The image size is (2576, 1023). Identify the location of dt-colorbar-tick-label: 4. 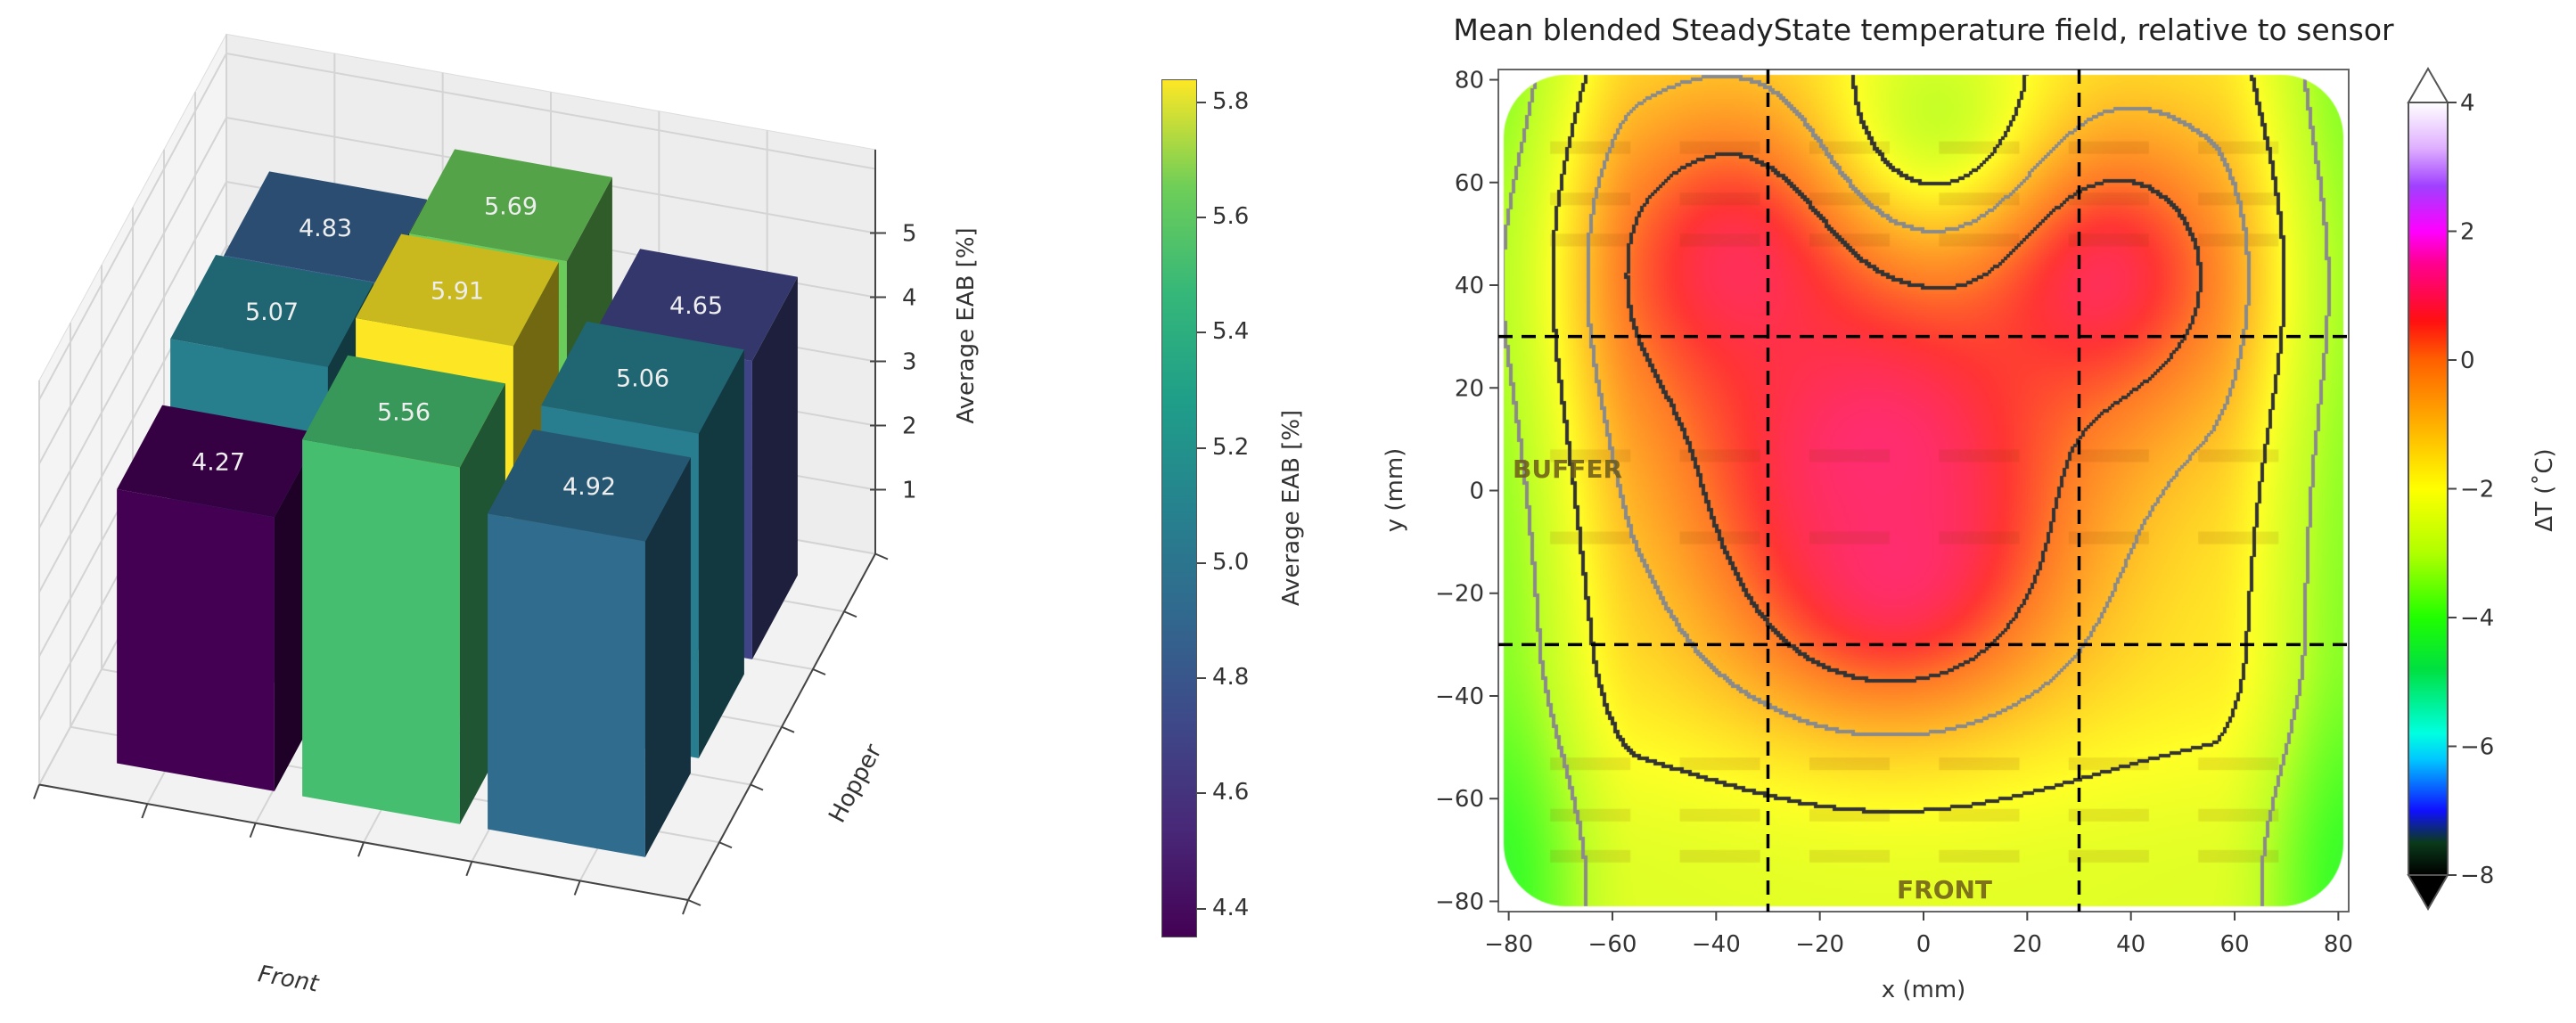
(2468, 103).